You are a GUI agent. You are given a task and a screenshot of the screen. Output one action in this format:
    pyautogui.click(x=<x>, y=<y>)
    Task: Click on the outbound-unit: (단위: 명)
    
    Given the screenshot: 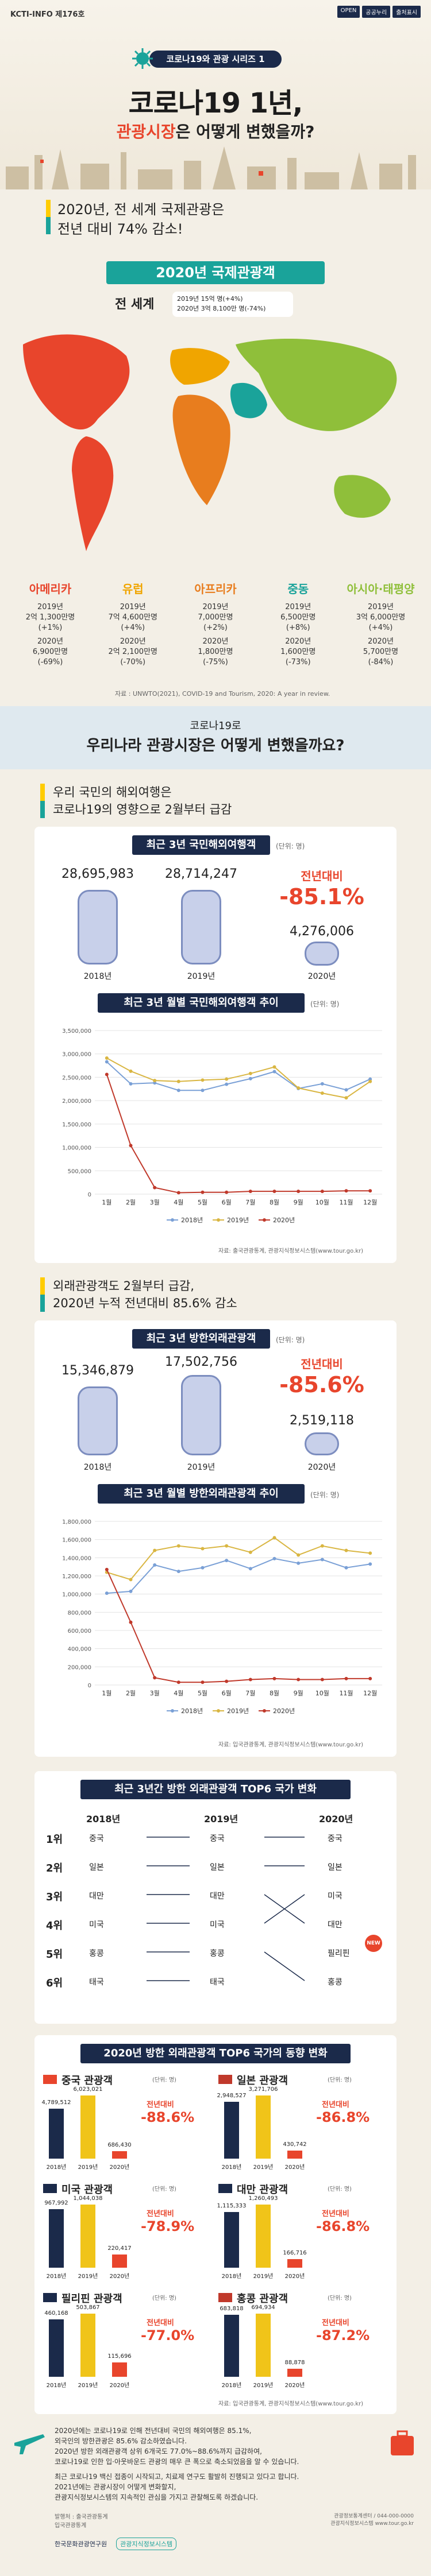 What is the action you would take?
    pyautogui.click(x=290, y=846)
    